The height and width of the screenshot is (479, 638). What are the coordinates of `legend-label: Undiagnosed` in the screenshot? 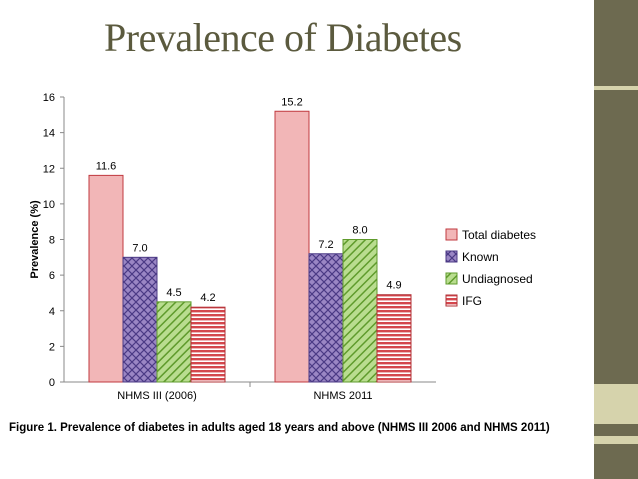 It's located at (497, 279).